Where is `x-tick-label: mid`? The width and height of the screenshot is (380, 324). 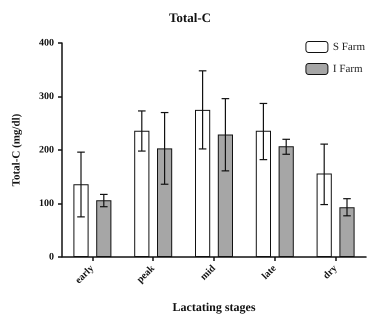
x-tick-label: mid is located at coordinates (208, 272).